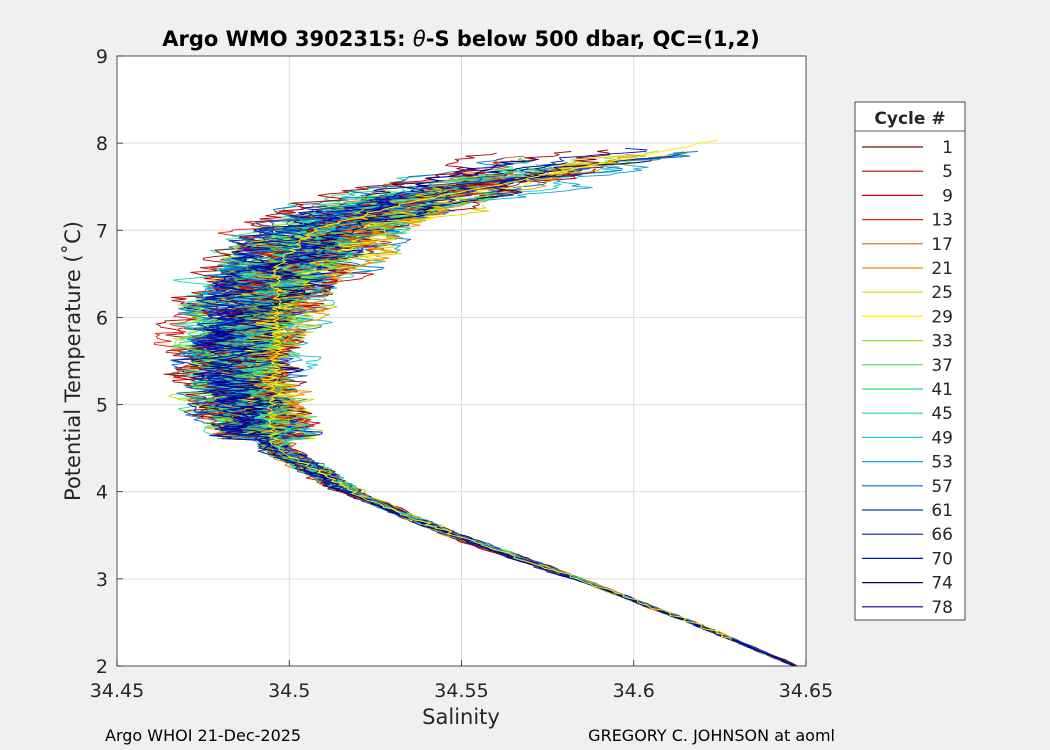 The width and height of the screenshot is (1050, 750). Describe the element at coordinates (461, 717) in the screenshot. I see `x-axis-label: Salinity` at that location.